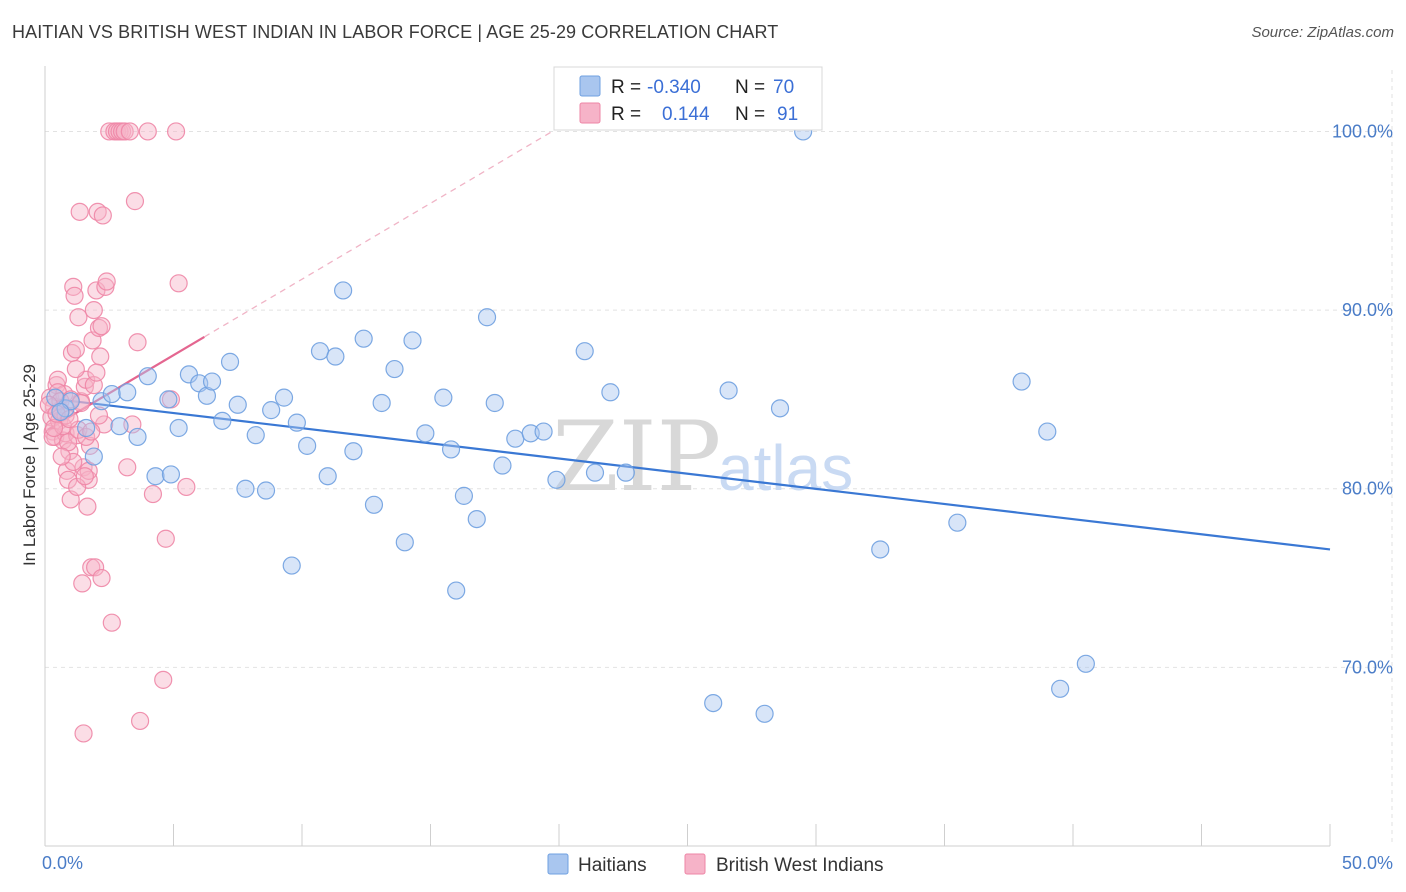 This screenshot has height=892, width=1406. Describe the element at coordinates (636, 457) in the screenshot. I see `watermark-zip: ZIP` at that location.